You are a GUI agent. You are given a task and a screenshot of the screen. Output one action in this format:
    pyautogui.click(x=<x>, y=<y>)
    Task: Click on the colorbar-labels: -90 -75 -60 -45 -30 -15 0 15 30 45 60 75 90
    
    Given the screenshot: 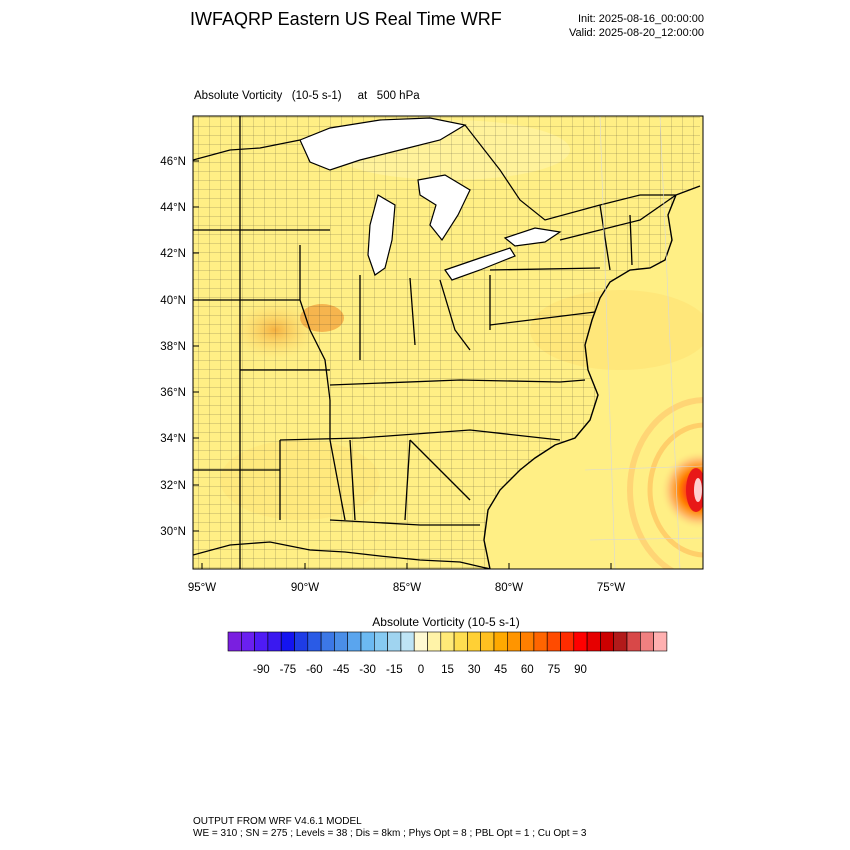 What is the action you would take?
    pyautogui.click(x=420, y=670)
    